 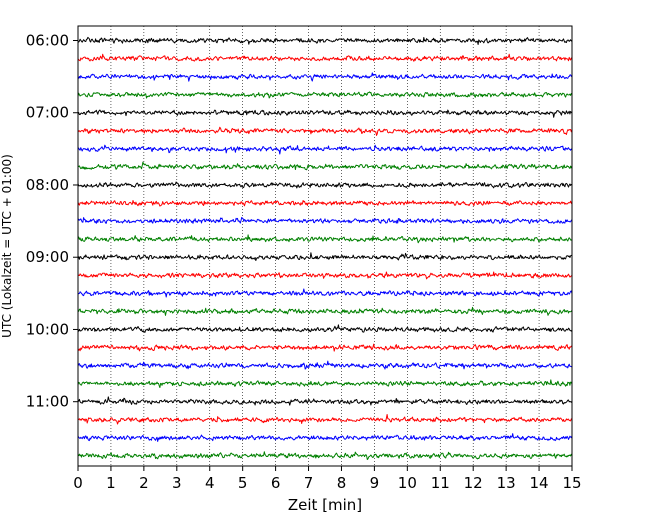 I want to click on x-tick-label: 2, so click(x=144, y=483).